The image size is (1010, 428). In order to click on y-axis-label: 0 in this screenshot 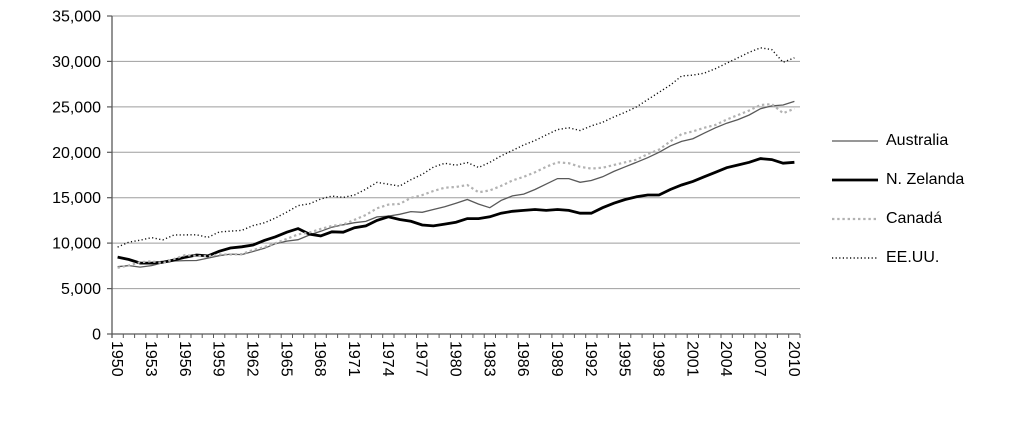, I will do `click(96, 335)`.